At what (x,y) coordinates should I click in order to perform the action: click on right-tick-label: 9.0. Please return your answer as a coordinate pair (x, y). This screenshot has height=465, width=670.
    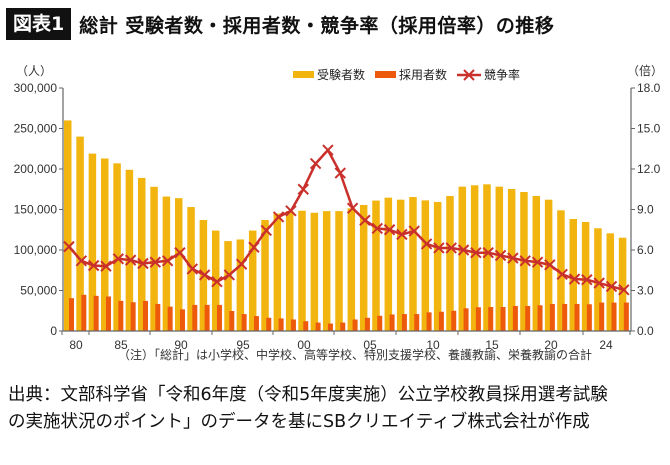
    Looking at the image, I should click on (645, 210).